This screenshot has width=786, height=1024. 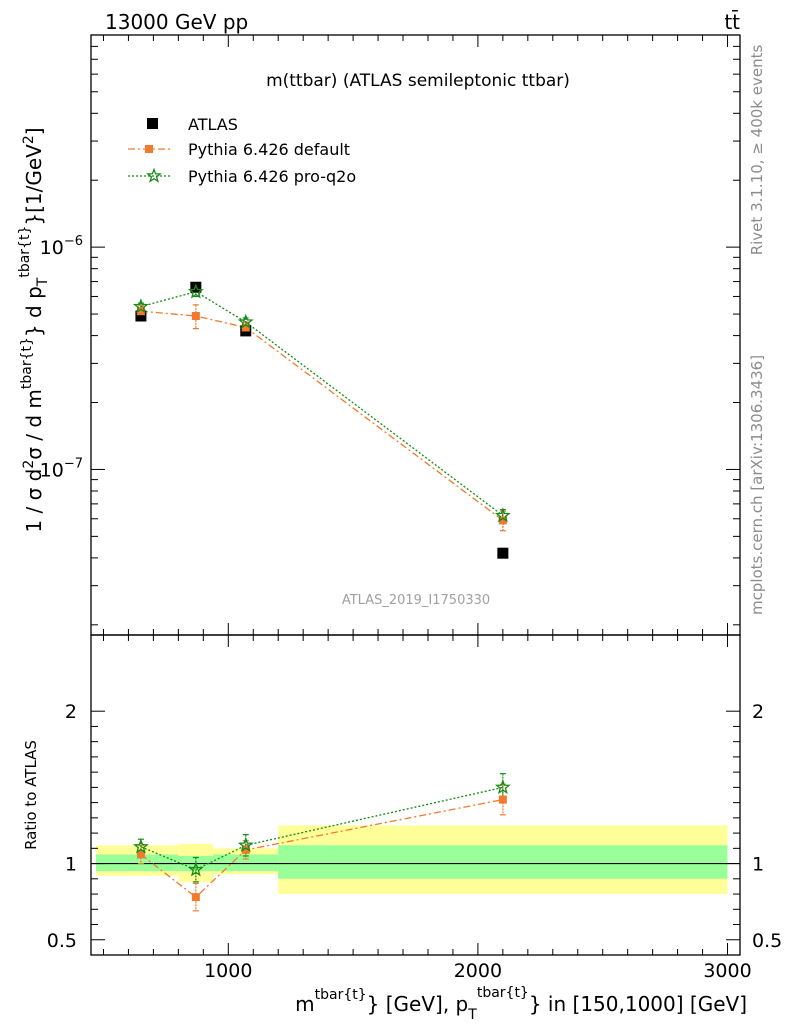 What do you see at coordinates (727, 971) in the screenshot?
I see `x-tick-label: 3000` at bounding box center [727, 971].